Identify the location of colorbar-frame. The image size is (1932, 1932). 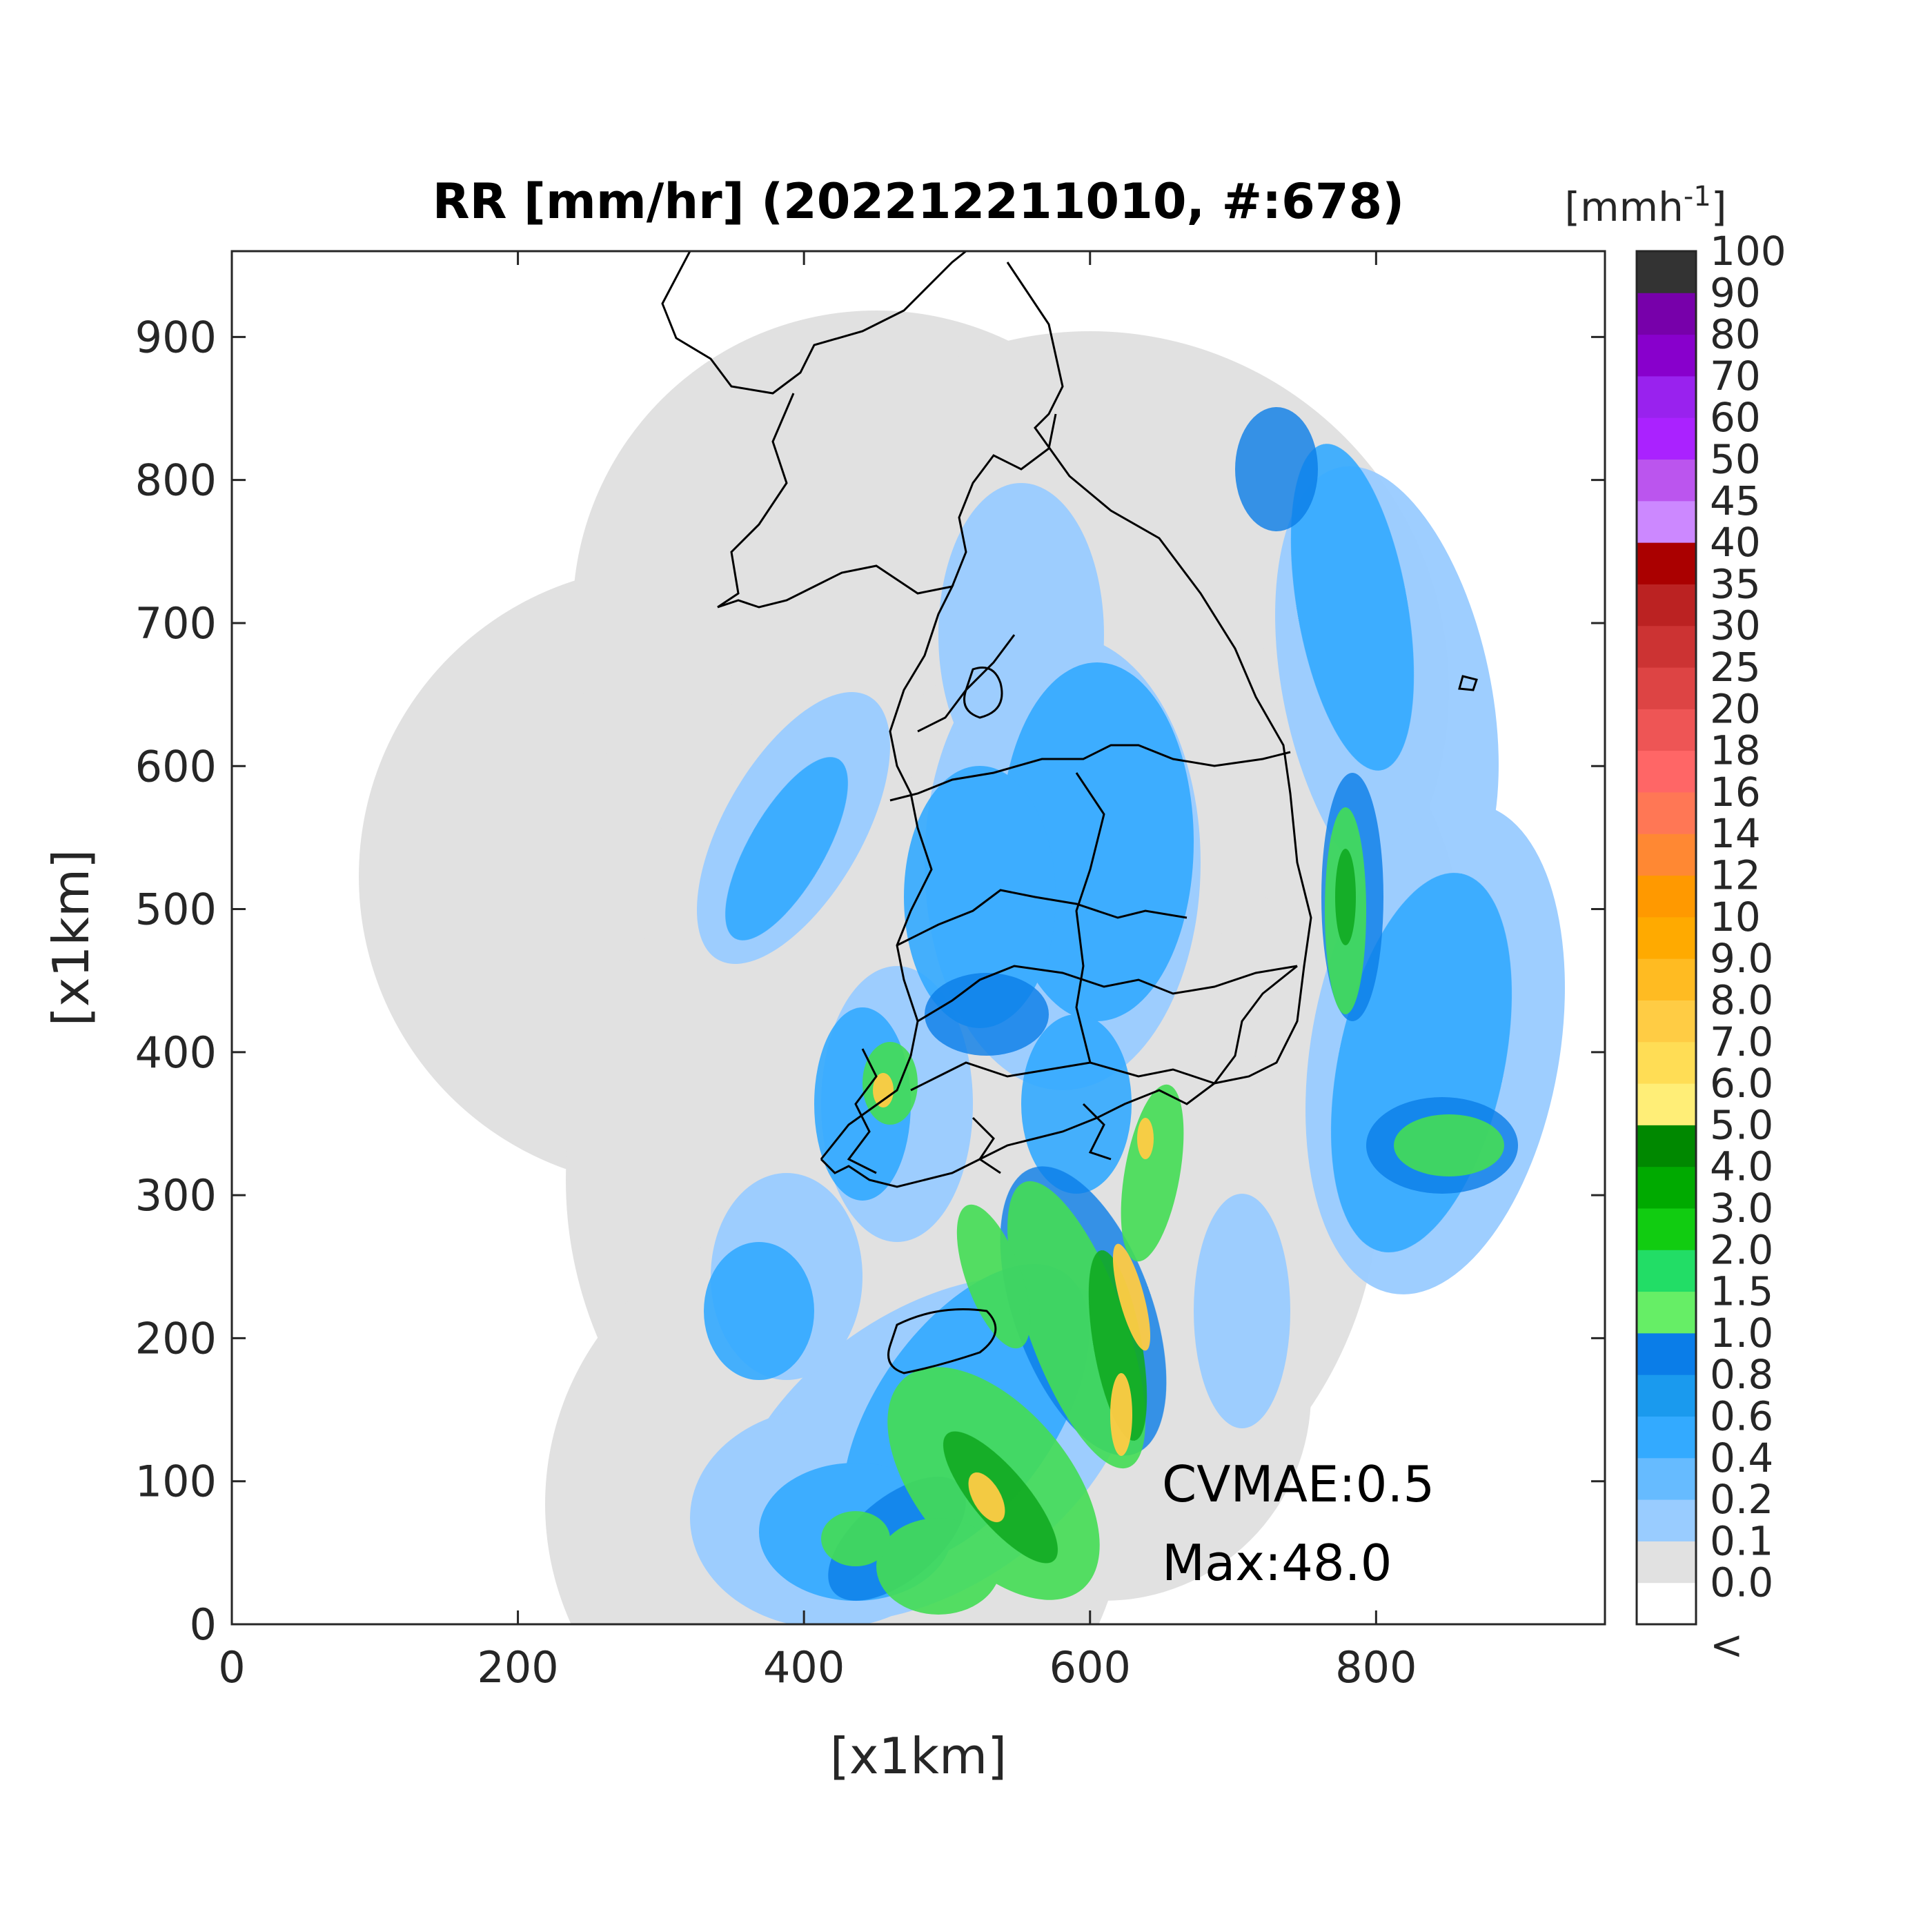
(1666, 938).